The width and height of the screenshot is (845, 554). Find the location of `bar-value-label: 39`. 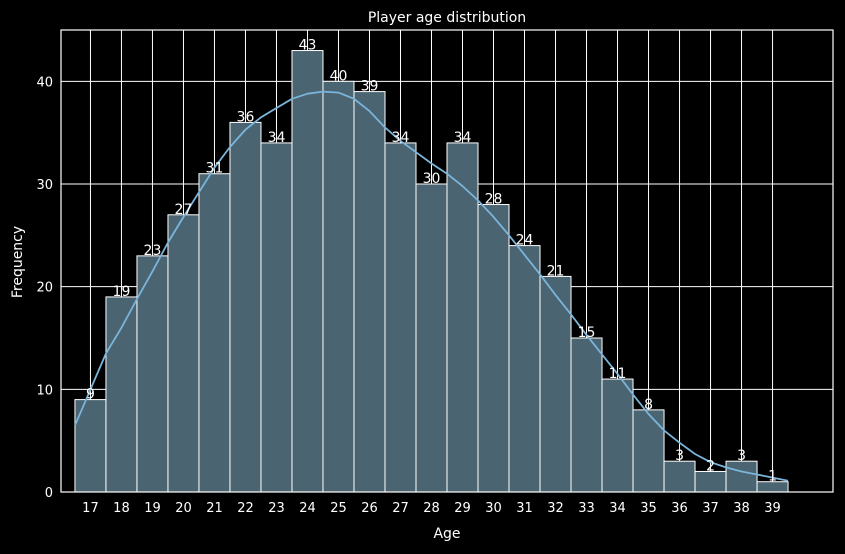

bar-value-label: 39 is located at coordinates (370, 87).